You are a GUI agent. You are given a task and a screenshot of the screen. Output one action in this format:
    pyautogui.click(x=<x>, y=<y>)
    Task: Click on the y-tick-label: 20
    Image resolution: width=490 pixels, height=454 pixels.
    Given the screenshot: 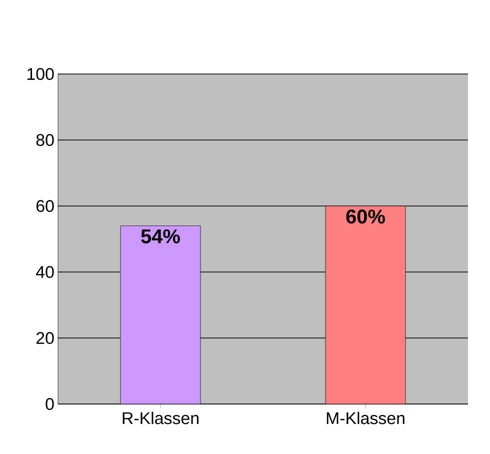 What is the action you would take?
    pyautogui.click(x=45, y=338)
    